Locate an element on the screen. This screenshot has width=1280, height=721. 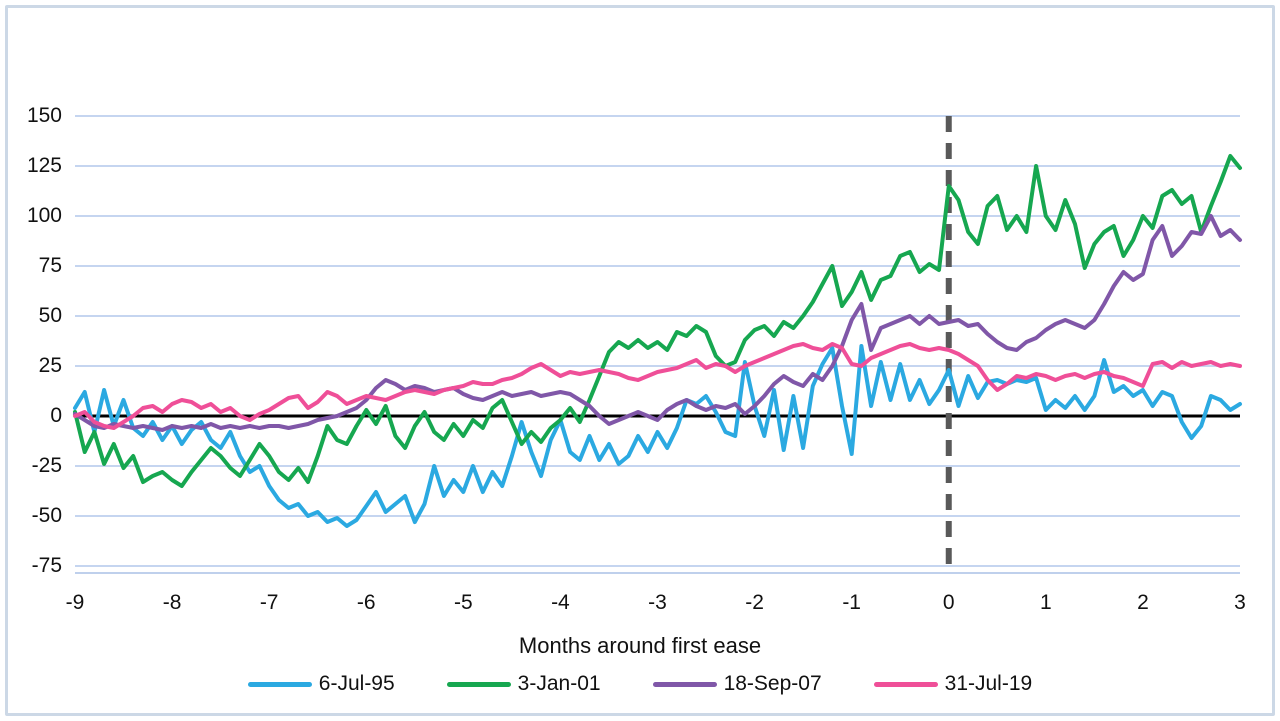
y-tick-label--50: -50 is located at coordinates (46, 515).